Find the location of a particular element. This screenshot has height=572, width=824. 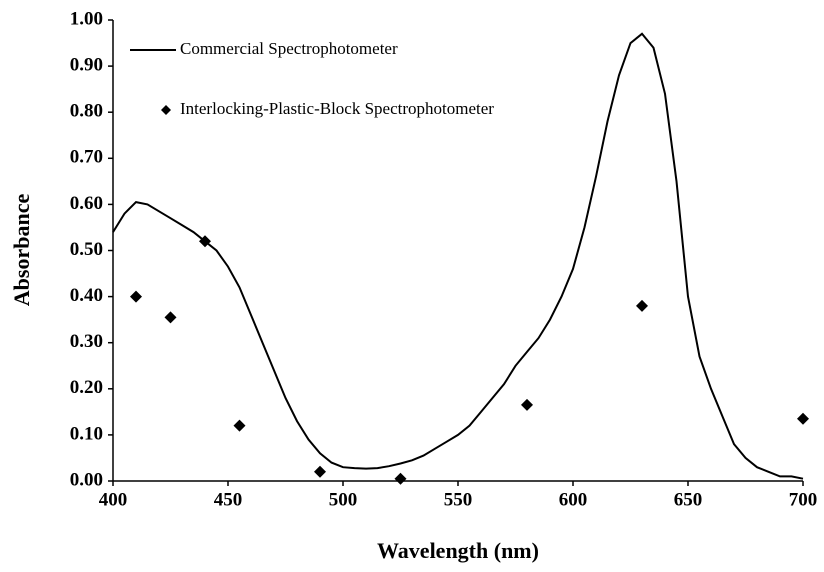

y-tick-label: 0.20 is located at coordinates (86, 387).